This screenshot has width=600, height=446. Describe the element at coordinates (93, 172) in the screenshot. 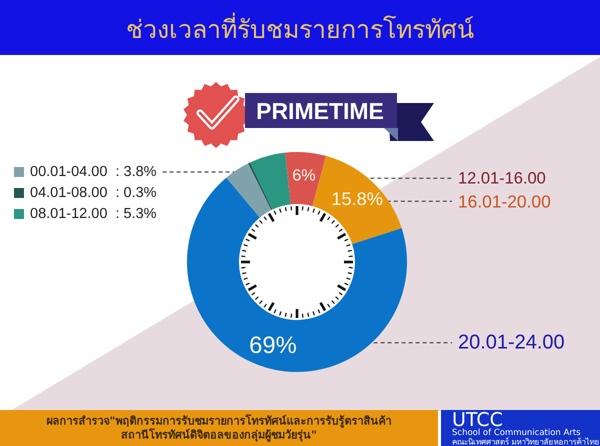

I see `legend-label: 00.01-04.00 : 3.8%` at that location.